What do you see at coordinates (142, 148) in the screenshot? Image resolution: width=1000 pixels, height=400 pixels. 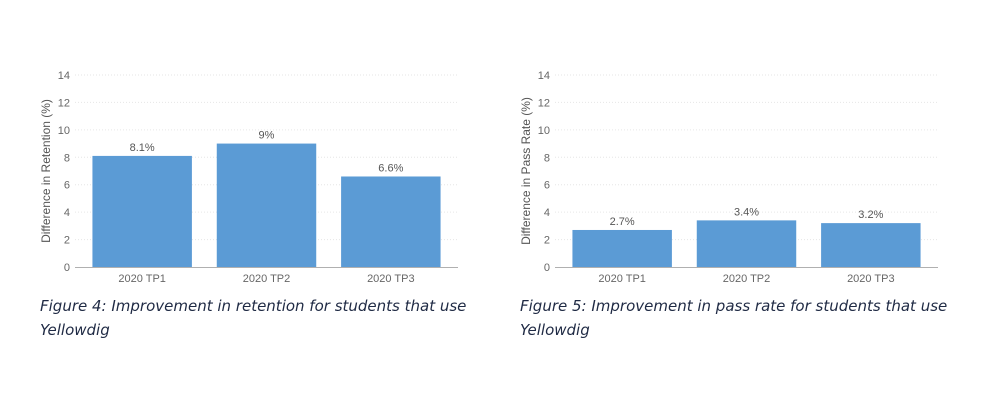 I see `data-label: 8.1%` at bounding box center [142, 148].